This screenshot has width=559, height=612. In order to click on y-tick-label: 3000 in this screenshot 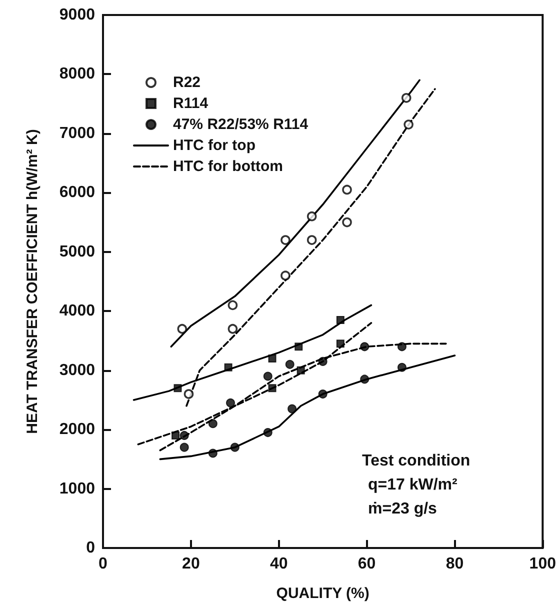, I will do `click(77, 370)`.